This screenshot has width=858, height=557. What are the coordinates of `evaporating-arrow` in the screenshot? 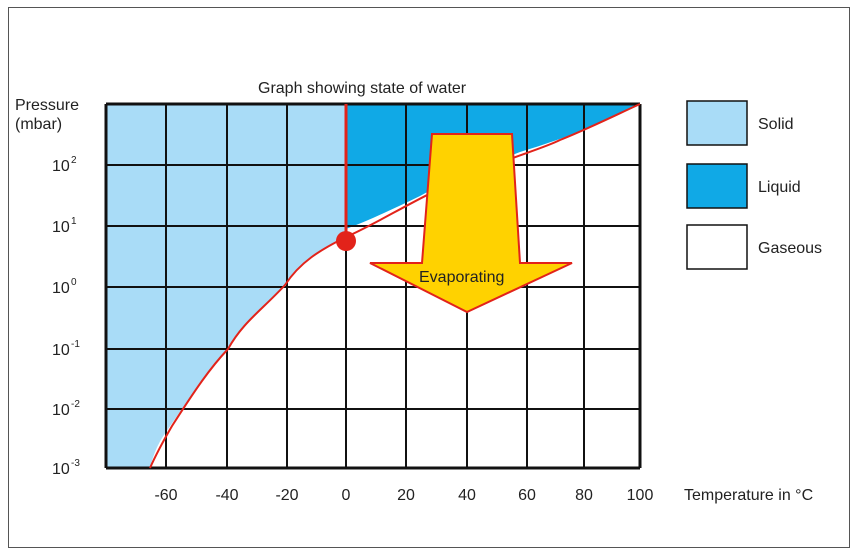 It's located at (471, 223).